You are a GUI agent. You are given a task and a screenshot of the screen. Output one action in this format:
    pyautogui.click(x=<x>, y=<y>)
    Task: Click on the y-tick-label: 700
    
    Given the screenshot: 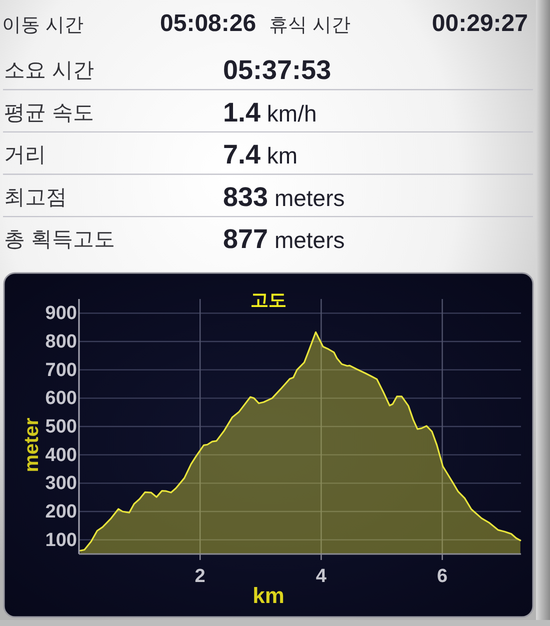 What is the action you would take?
    pyautogui.click(x=61, y=369)
    